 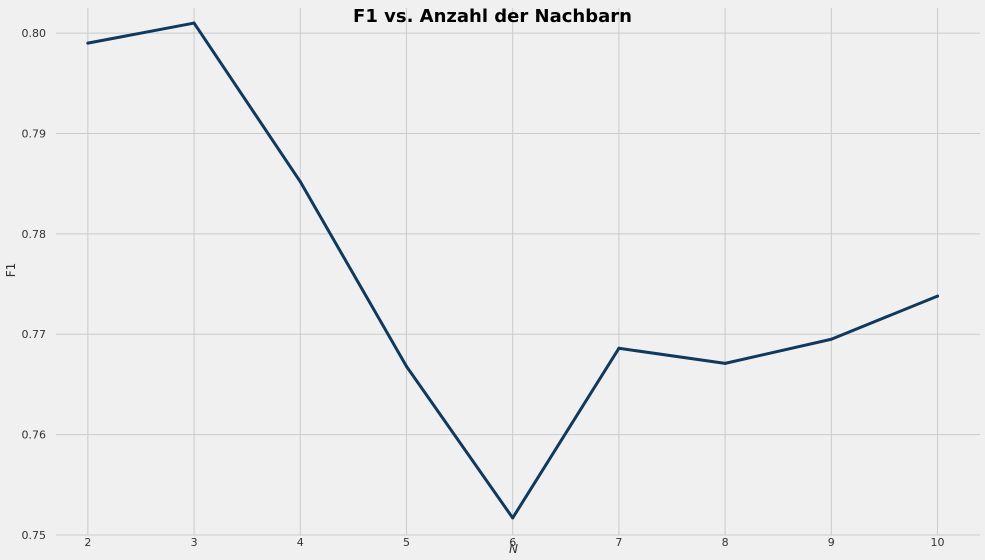 I want to click on x-tick-label: 8, so click(x=725, y=542).